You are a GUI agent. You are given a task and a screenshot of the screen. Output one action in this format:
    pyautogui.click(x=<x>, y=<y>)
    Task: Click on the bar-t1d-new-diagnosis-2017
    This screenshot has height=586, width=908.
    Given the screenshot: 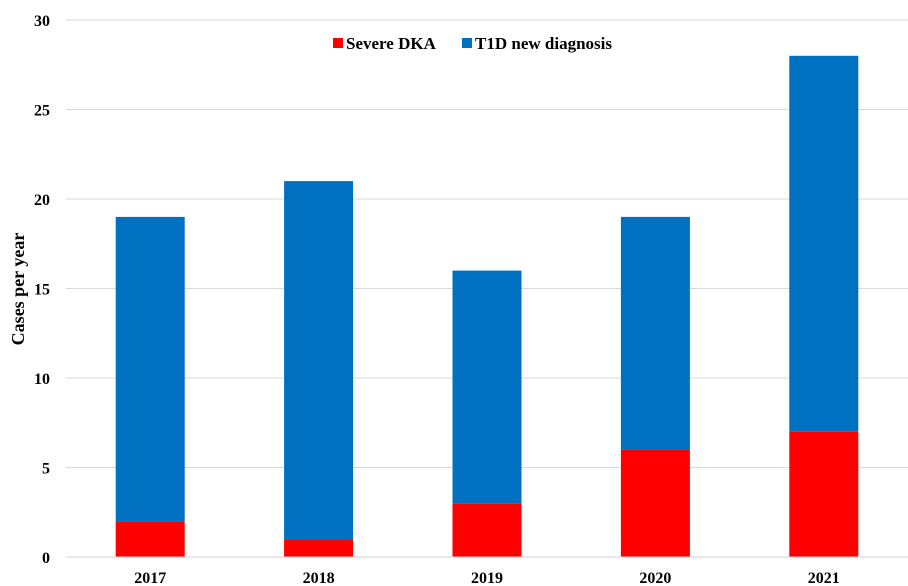 What is the action you would take?
    pyautogui.click(x=150, y=369)
    